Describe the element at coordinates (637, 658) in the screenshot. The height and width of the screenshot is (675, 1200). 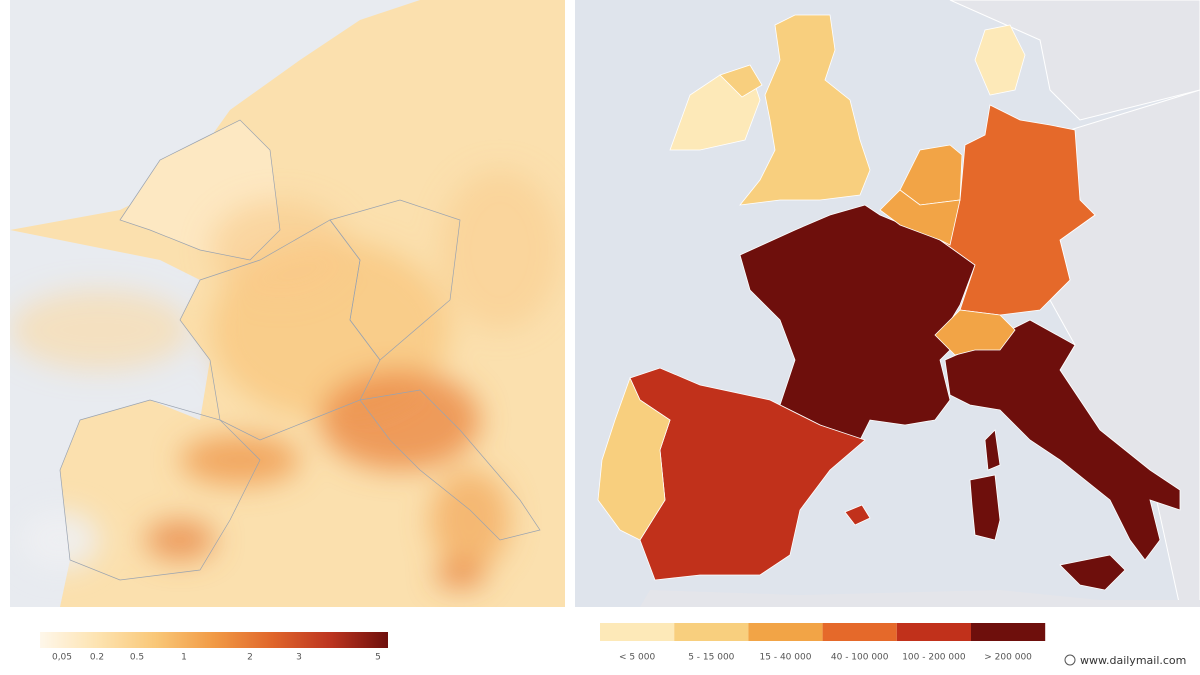
I see `legend-label: < 5 000` at that location.